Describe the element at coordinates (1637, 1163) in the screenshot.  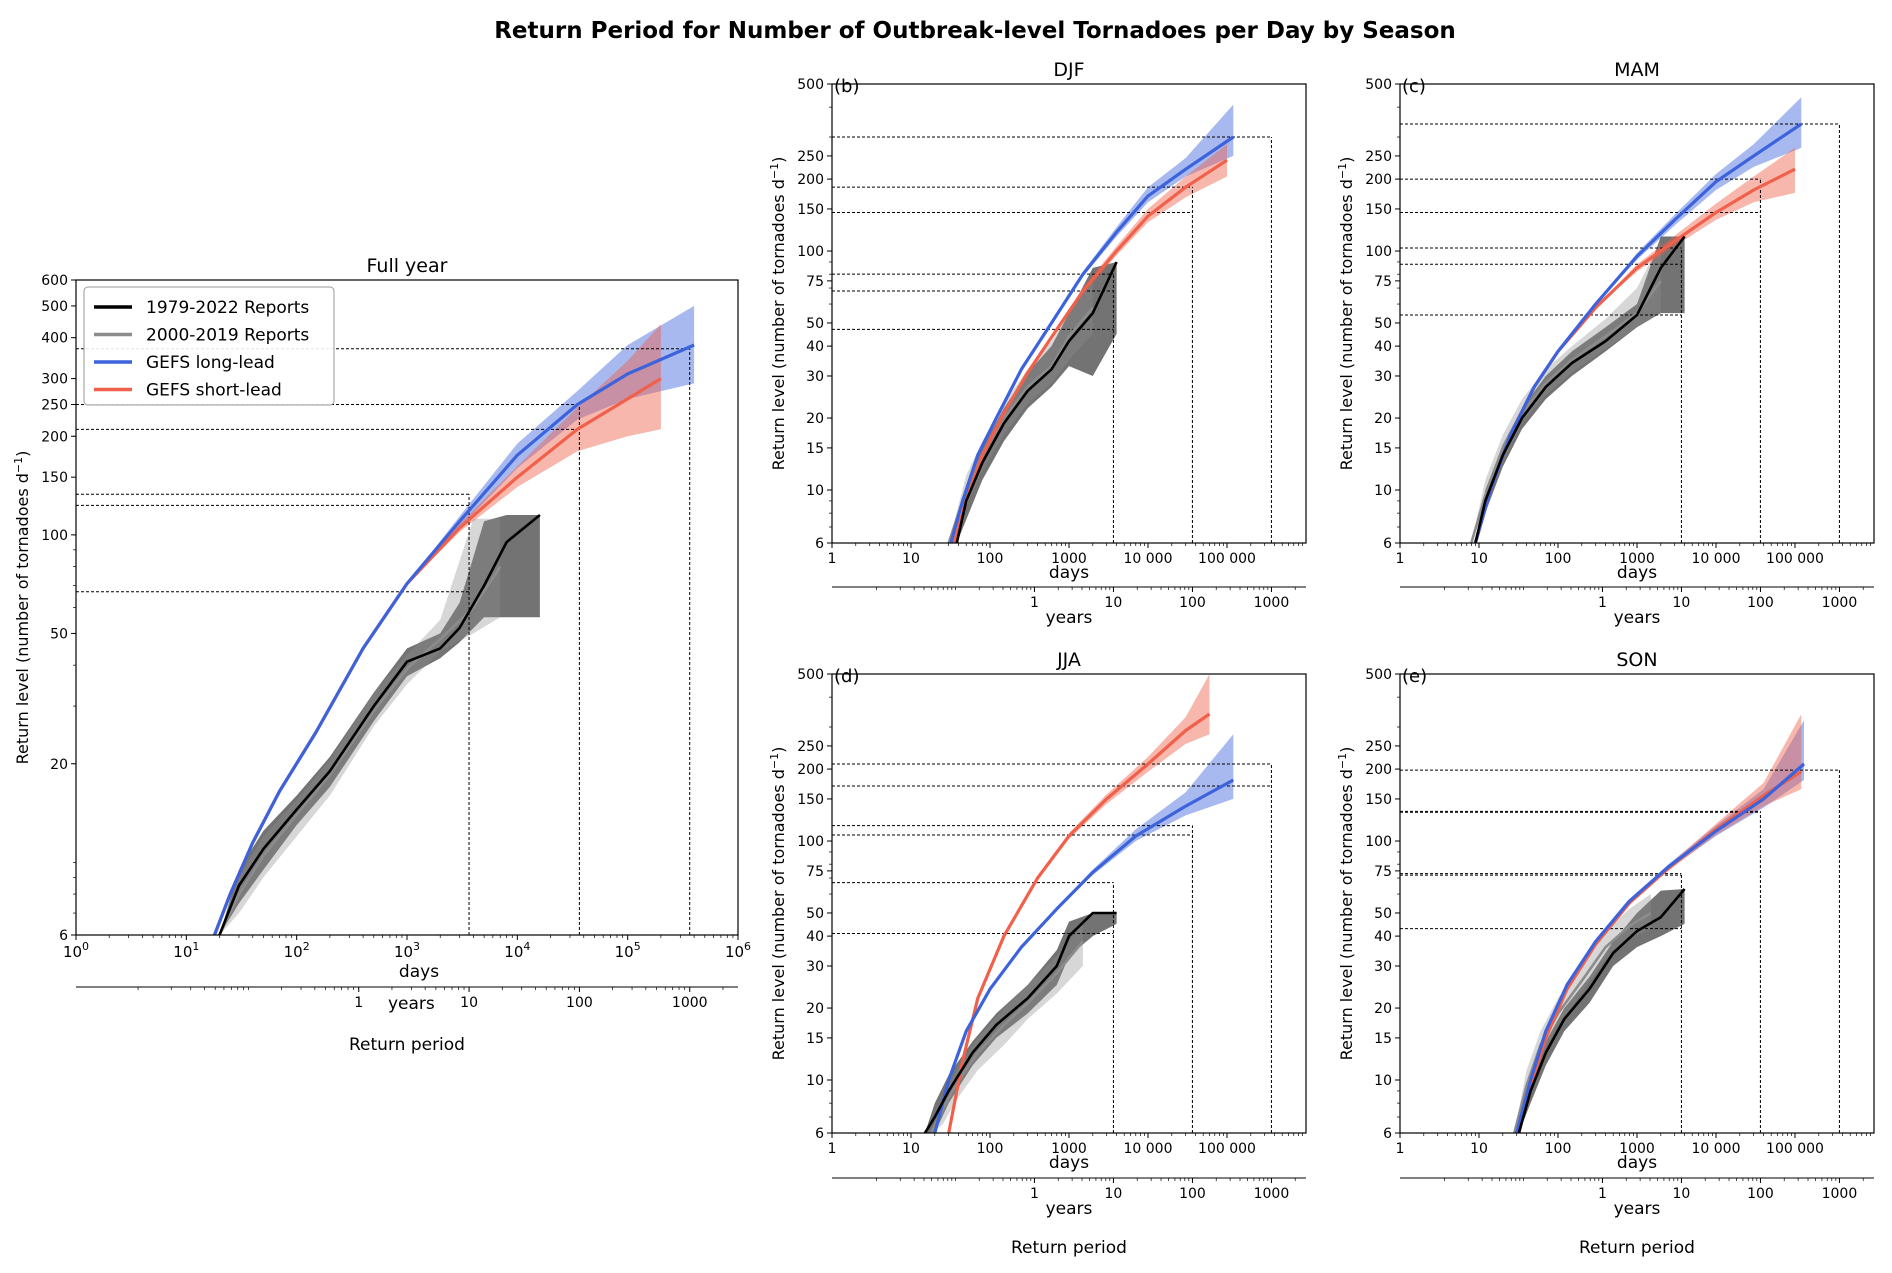
I see `x-axis-label-days: days` at that location.